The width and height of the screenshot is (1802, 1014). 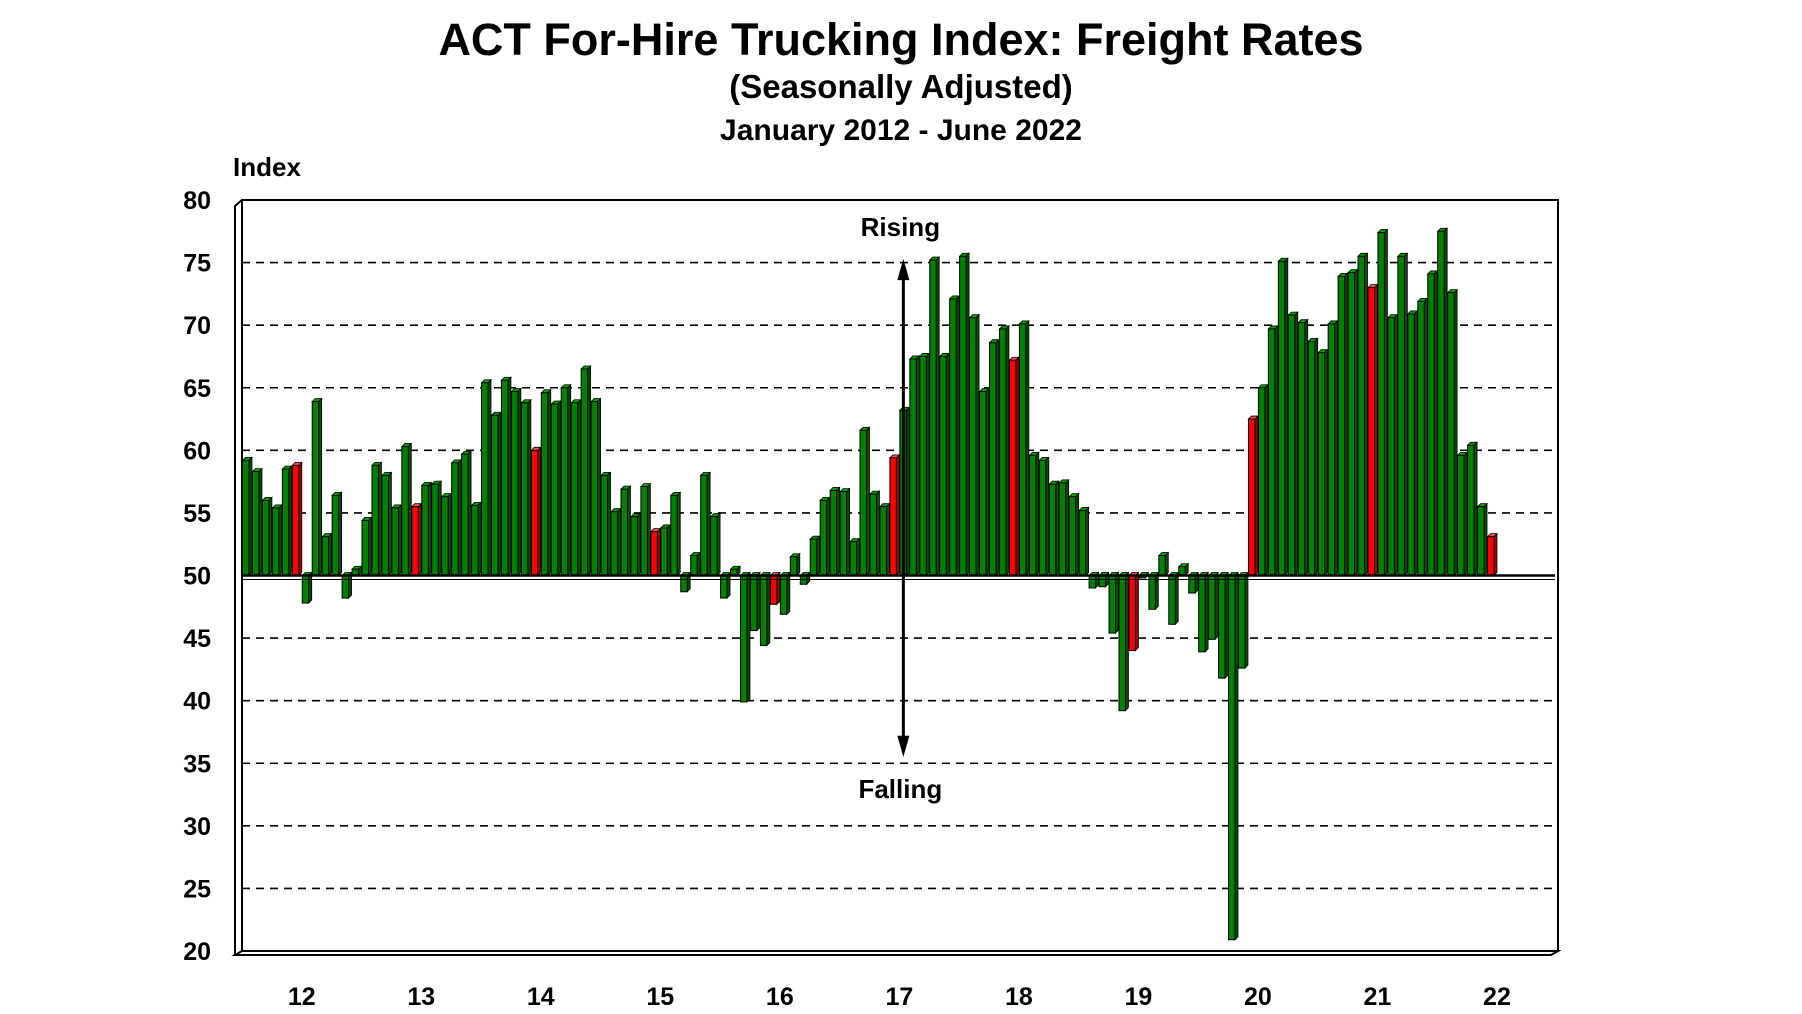 What do you see at coordinates (197, 577) in the screenshot?
I see `y-tick-label: 50` at bounding box center [197, 577].